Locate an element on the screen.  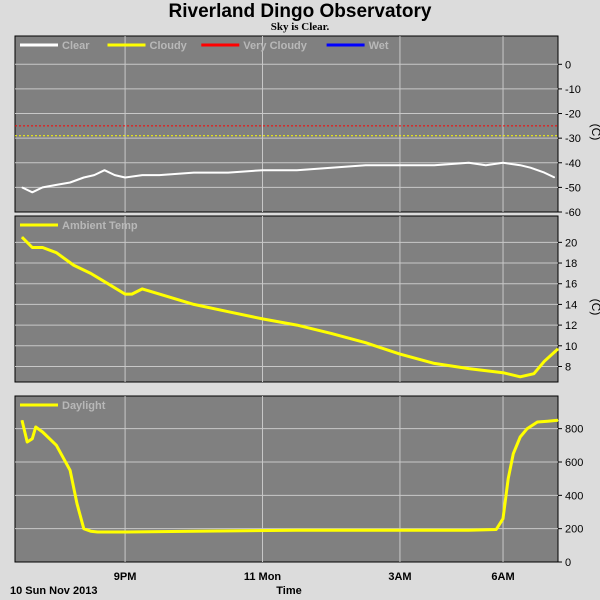
y-axis-unit: (C) is located at coordinates (594, 132).